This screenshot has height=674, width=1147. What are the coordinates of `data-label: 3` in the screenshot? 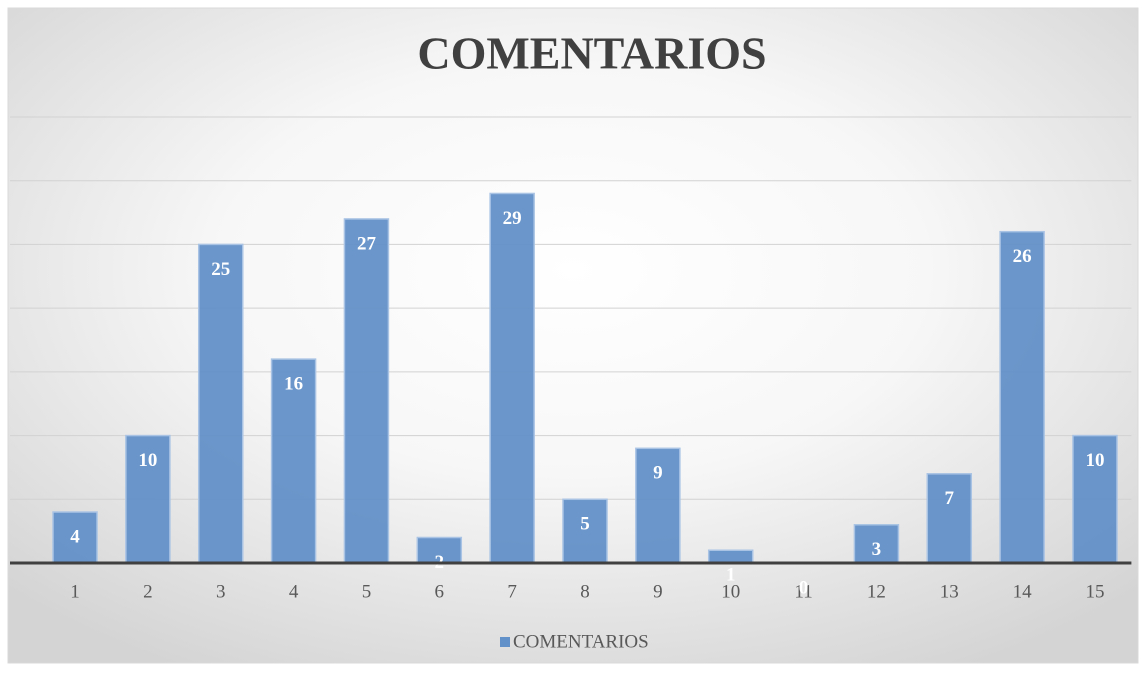 It's located at (877, 549).